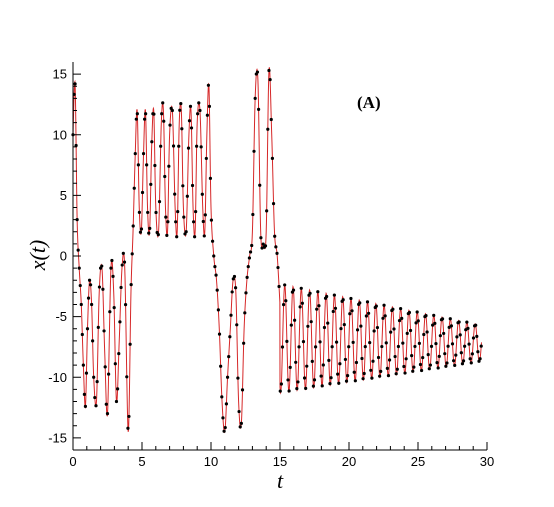 Image resolution: width=554 pixels, height=507 pixels. I want to click on y-tick-label: 0, so click(63, 256).